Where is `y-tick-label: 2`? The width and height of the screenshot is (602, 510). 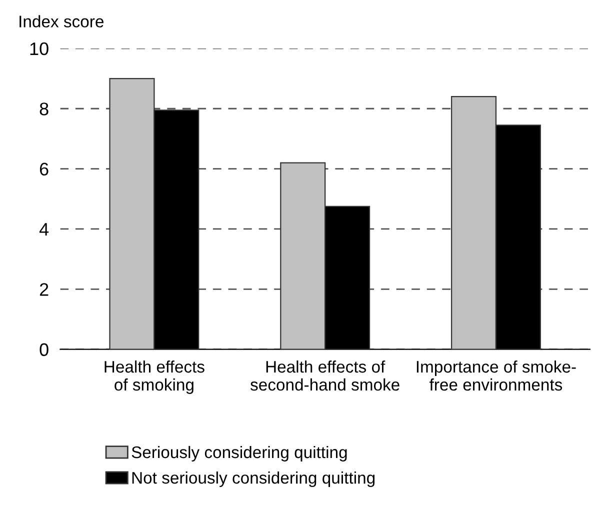
y-tick-label: 2 is located at coordinates (44, 289).